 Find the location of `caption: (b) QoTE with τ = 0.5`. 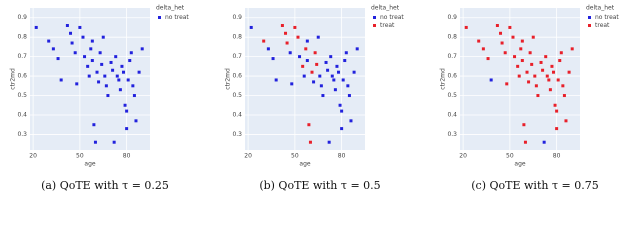

caption: (b) QoTE with τ = 0.5 is located at coordinates (319, 185).